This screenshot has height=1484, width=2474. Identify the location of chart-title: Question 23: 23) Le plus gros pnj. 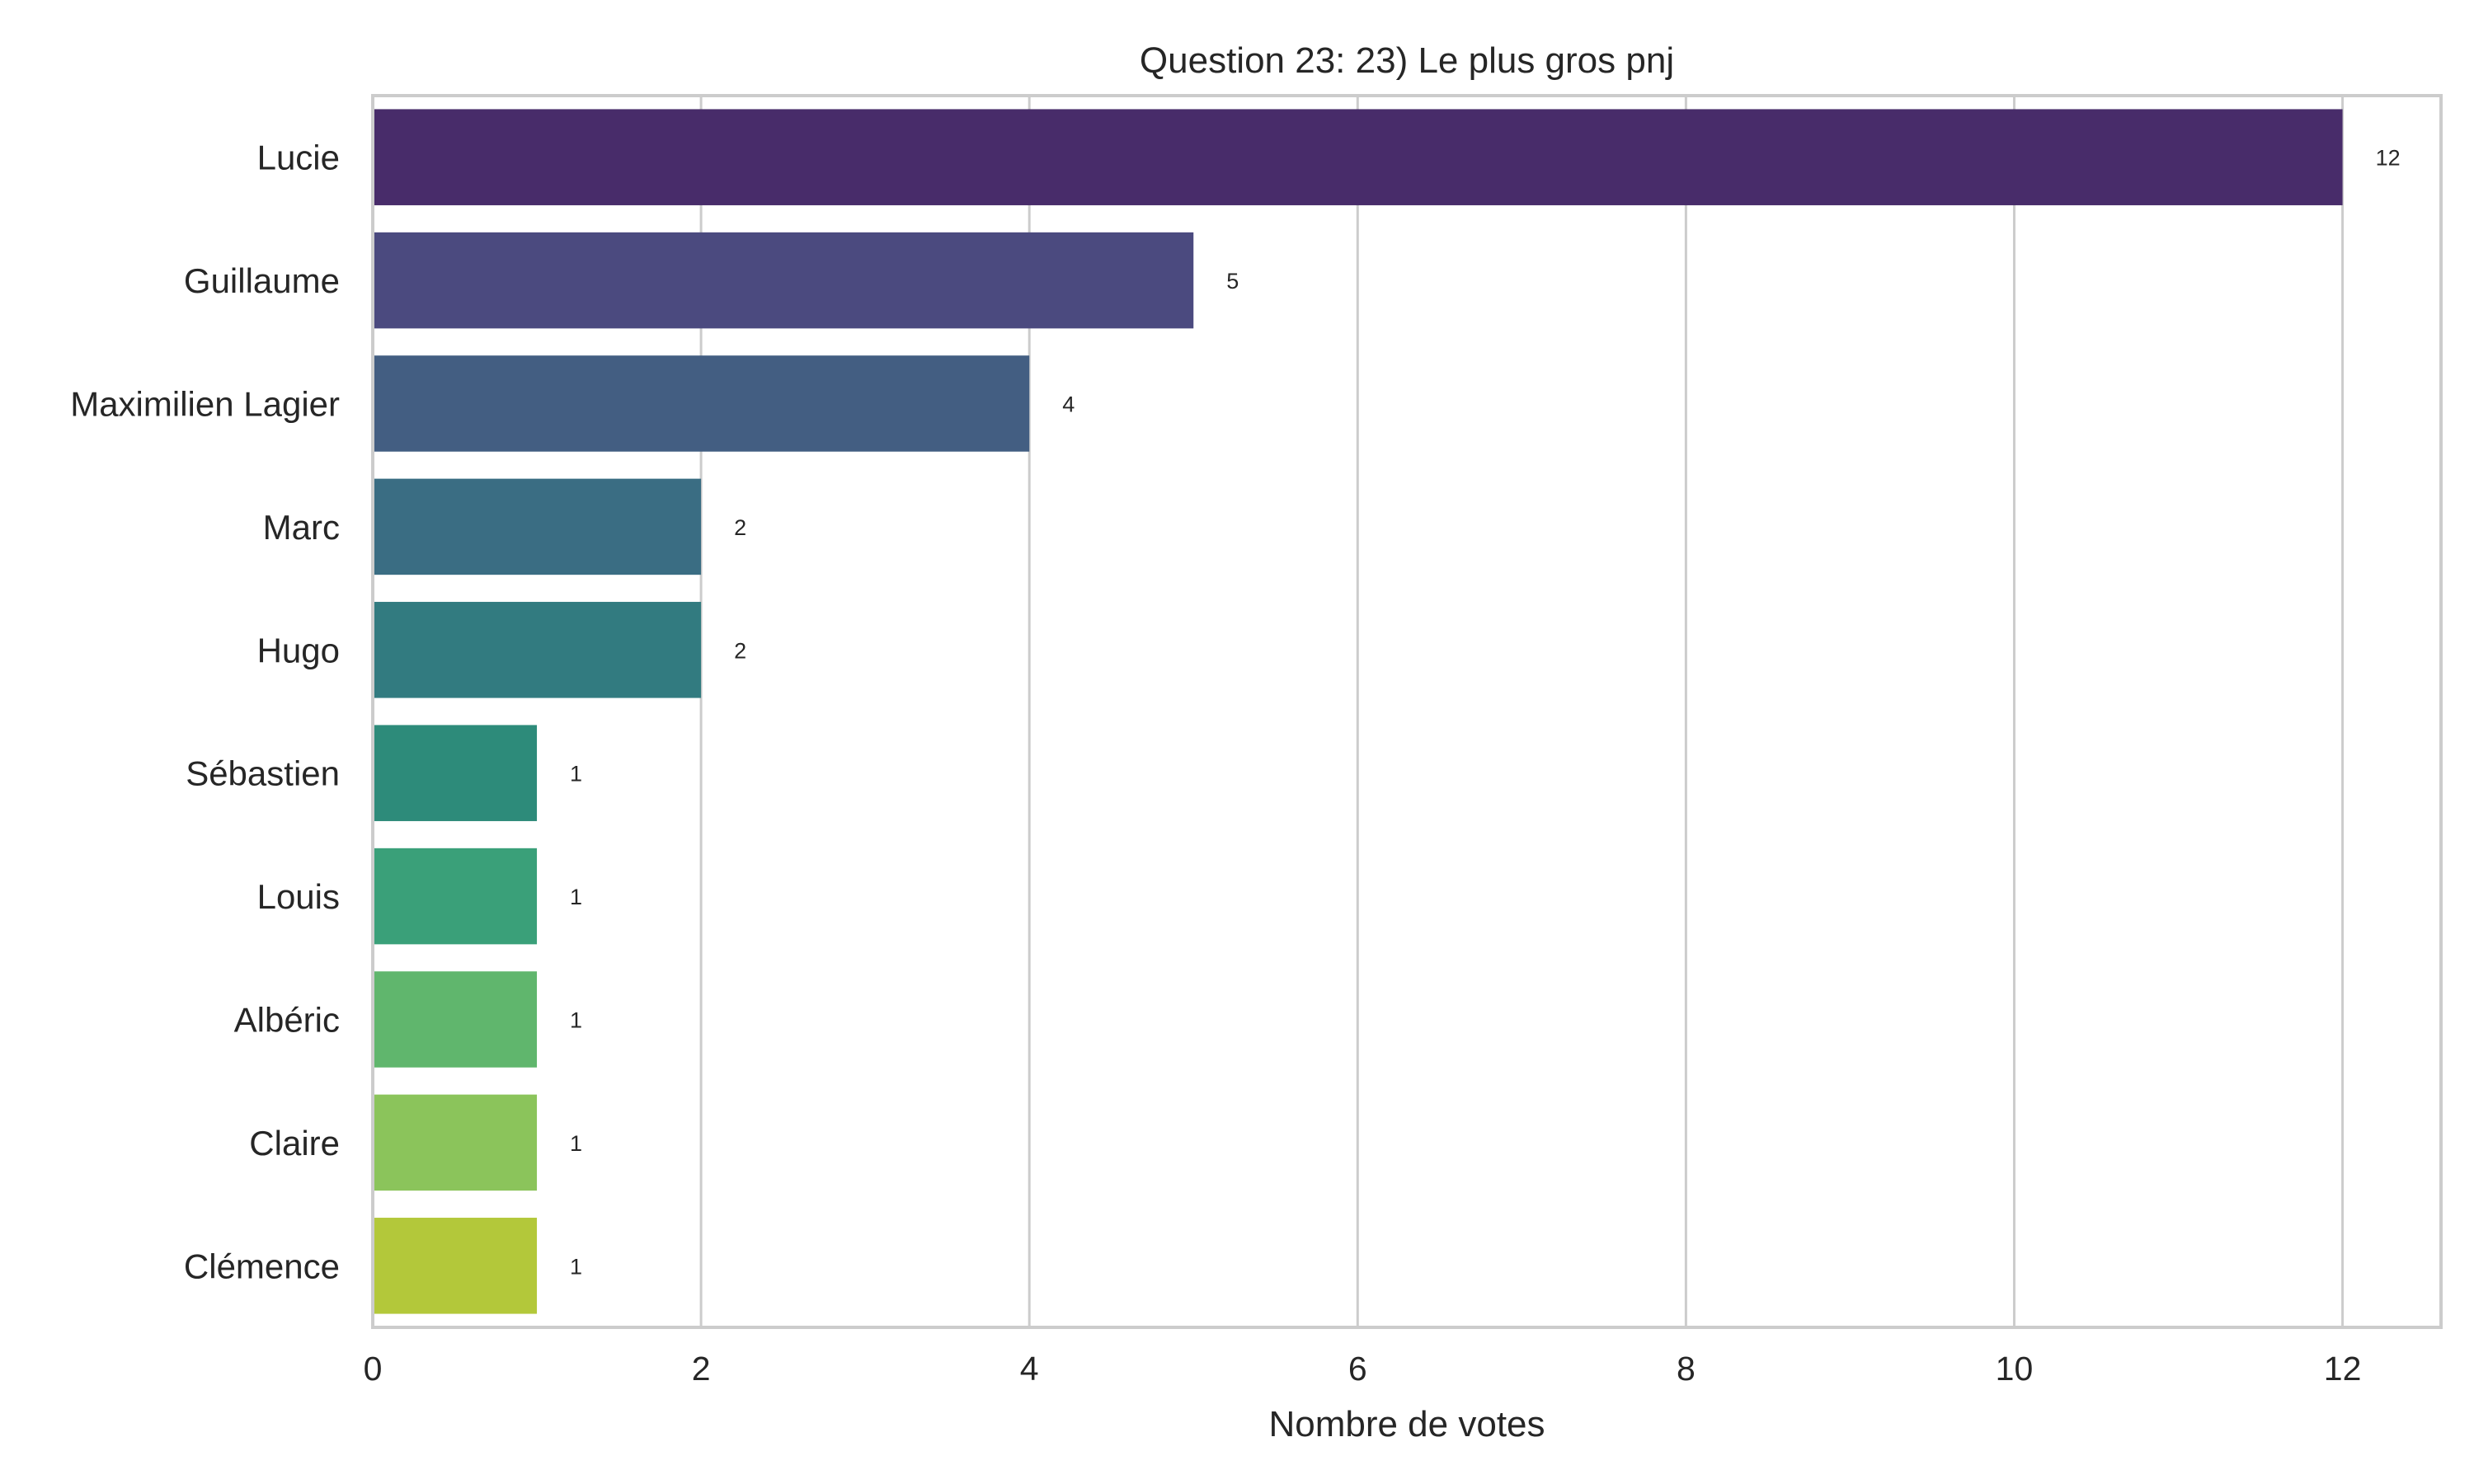
(1407, 60).